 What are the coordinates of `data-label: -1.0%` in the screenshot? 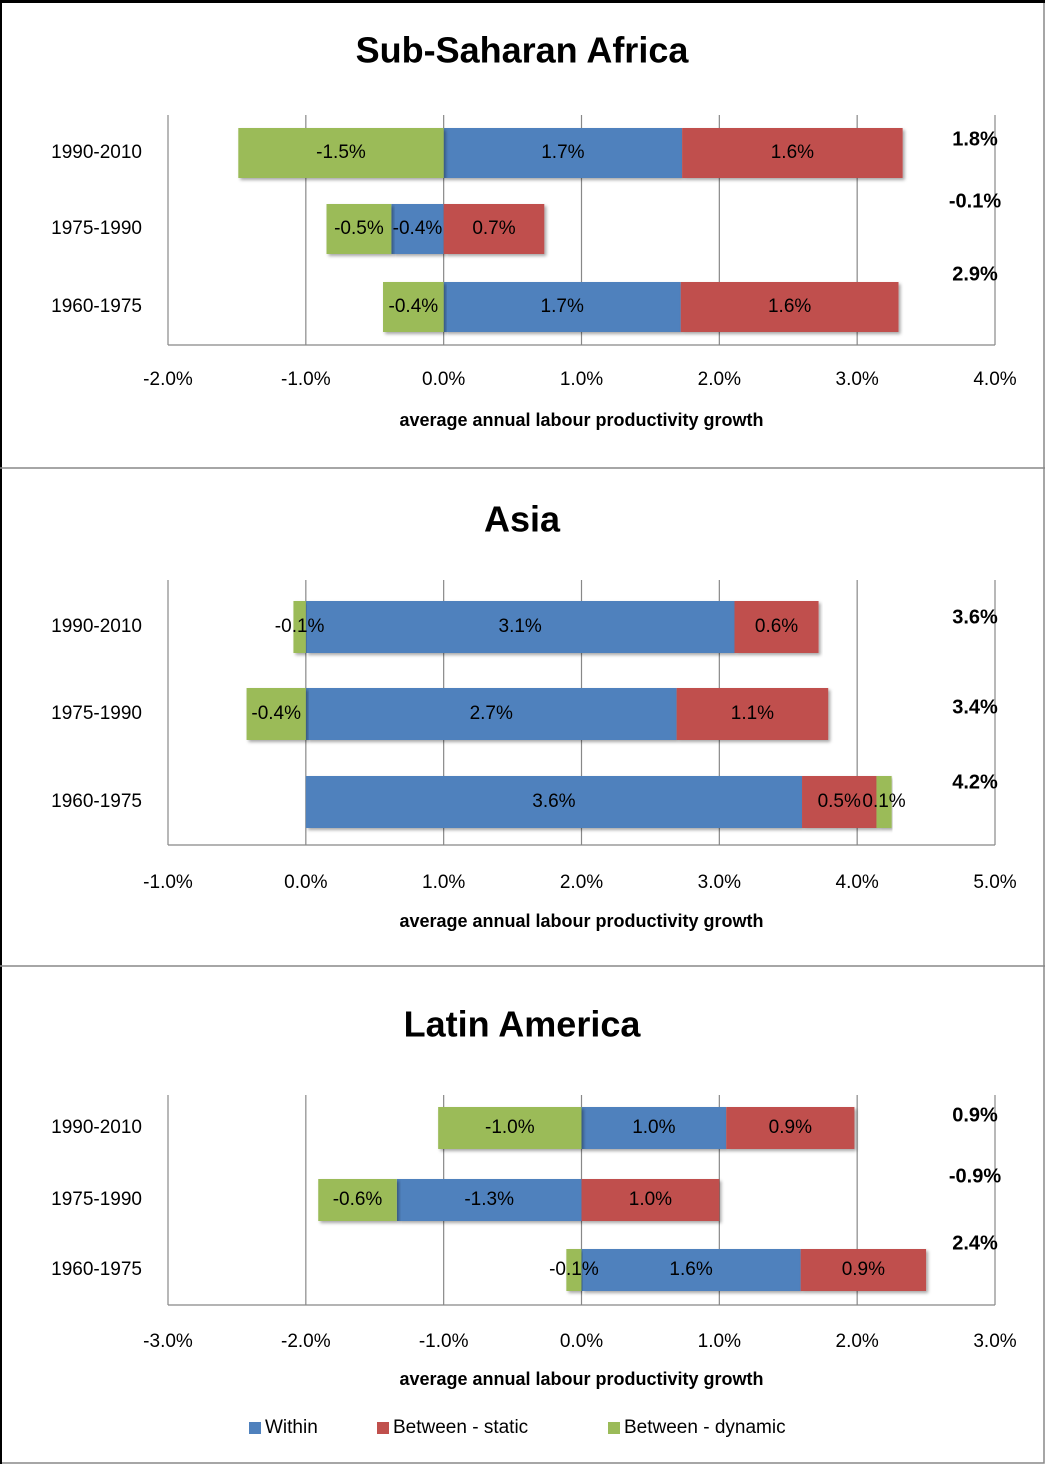 It's located at (510, 1127).